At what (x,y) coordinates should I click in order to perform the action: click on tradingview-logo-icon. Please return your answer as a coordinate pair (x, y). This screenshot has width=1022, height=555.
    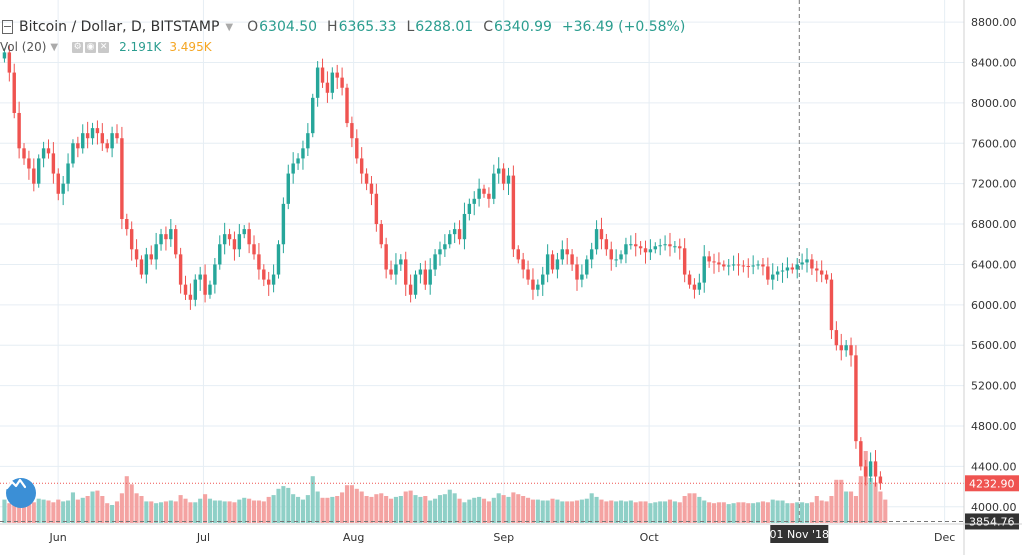
    Looking at the image, I should click on (21, 493).